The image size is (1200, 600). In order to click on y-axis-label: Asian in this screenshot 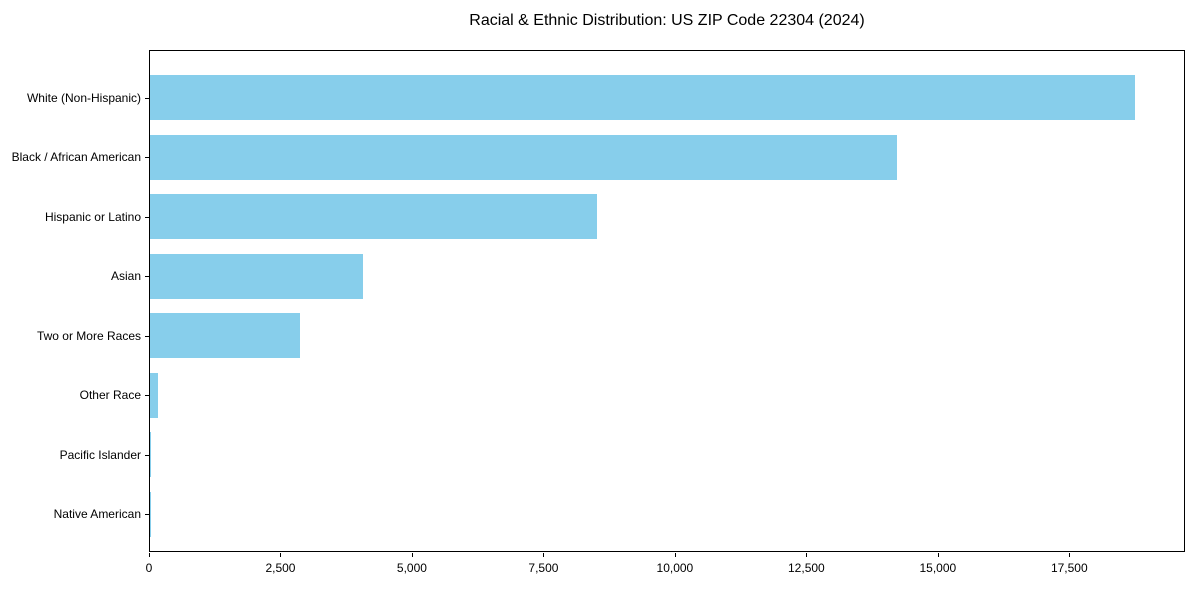, I will do `click(125, 276)`.